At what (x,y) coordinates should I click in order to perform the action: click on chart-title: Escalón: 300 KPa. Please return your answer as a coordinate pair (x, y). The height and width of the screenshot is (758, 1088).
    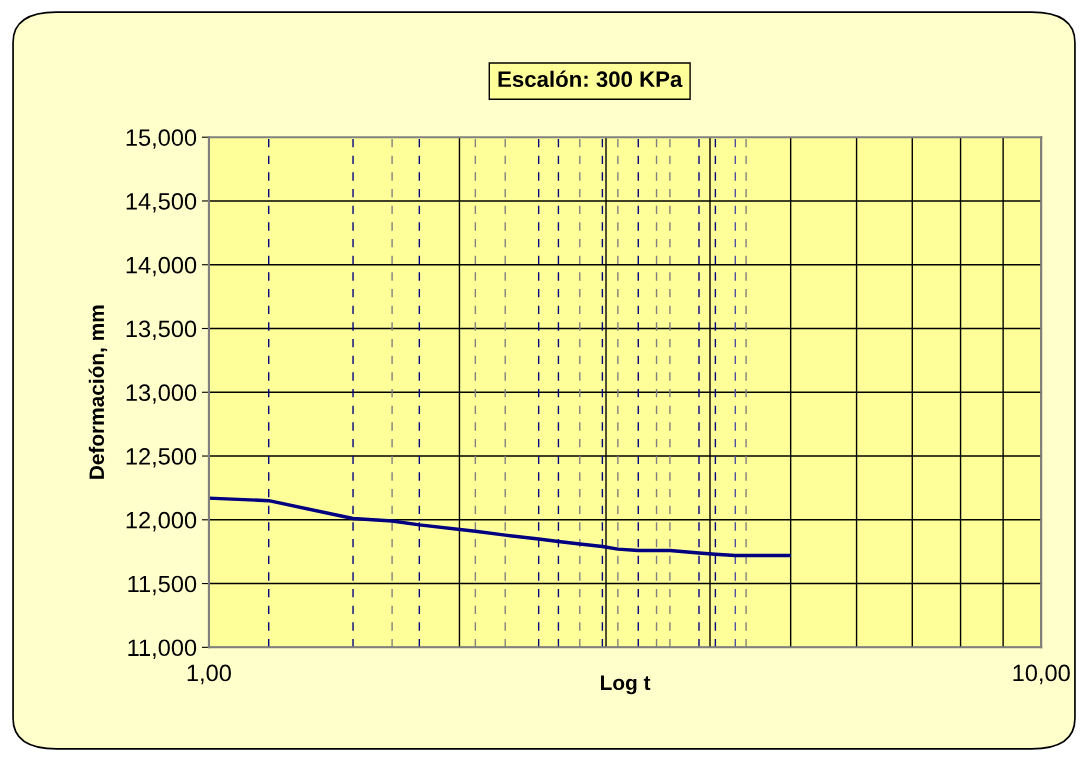
    Looking at the image, I should click on (590, 79).